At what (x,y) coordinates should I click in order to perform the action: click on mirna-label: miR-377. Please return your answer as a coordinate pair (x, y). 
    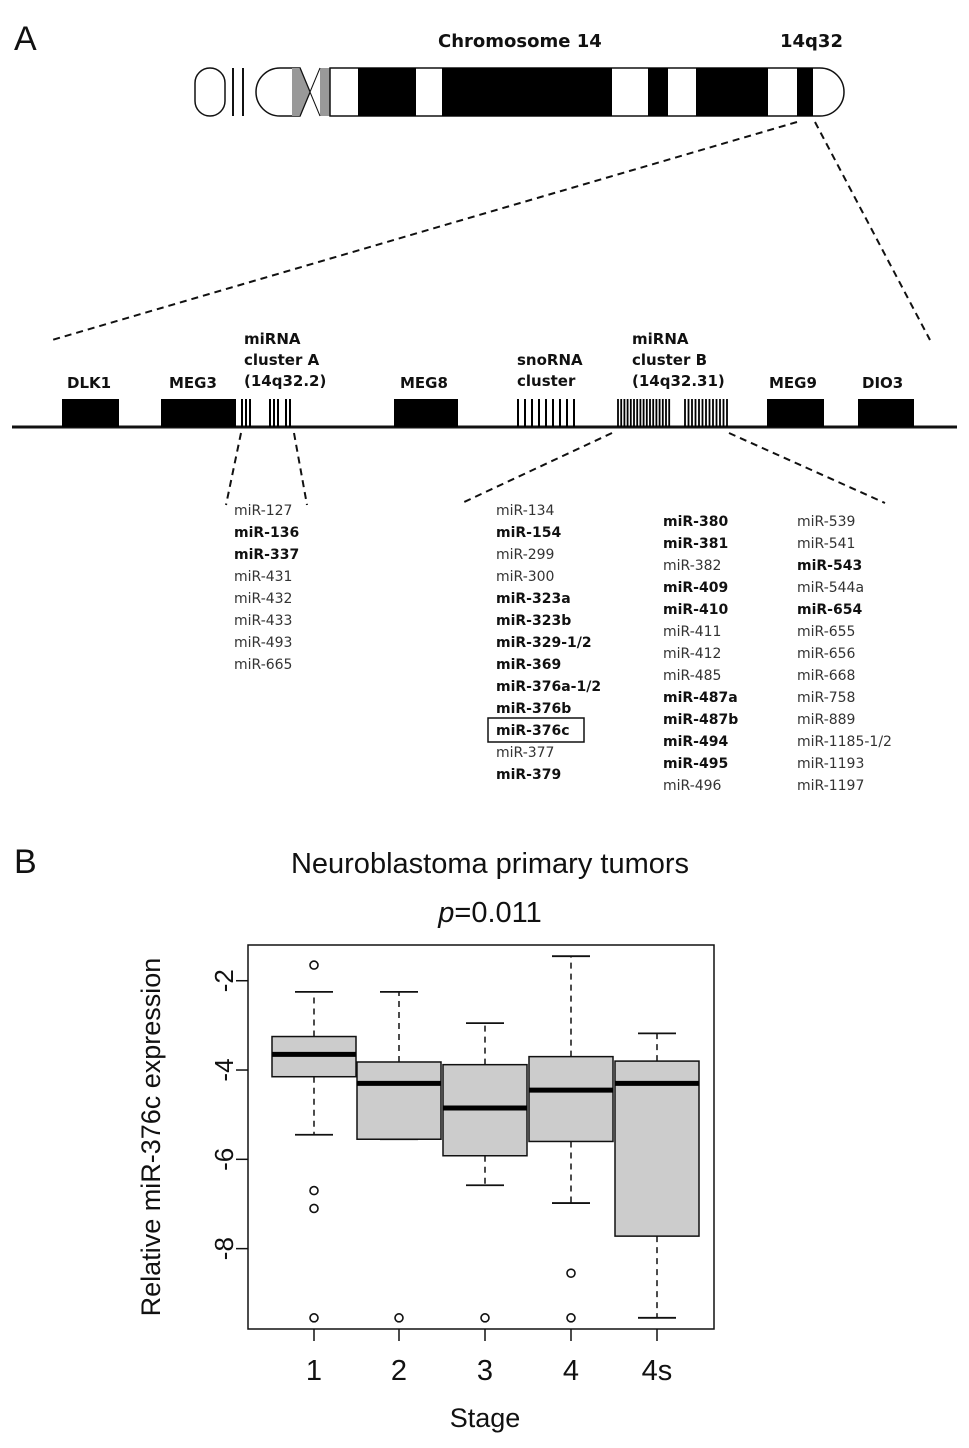
    Looking at the image, I should click on (525, 753).